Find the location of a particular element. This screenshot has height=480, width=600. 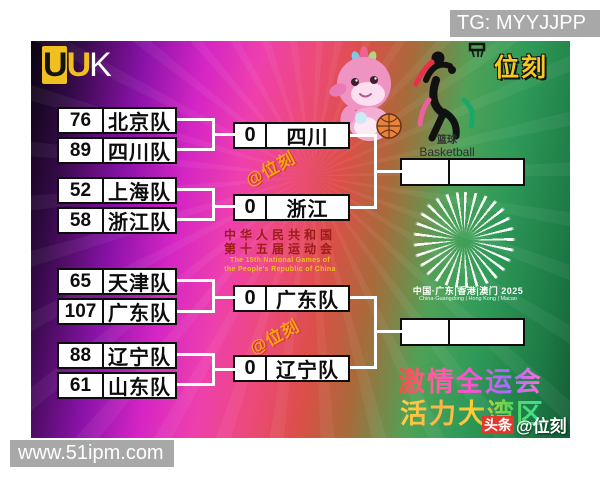

slogan-passion-games: 激情全运会 is located at coordinates (470, 379).